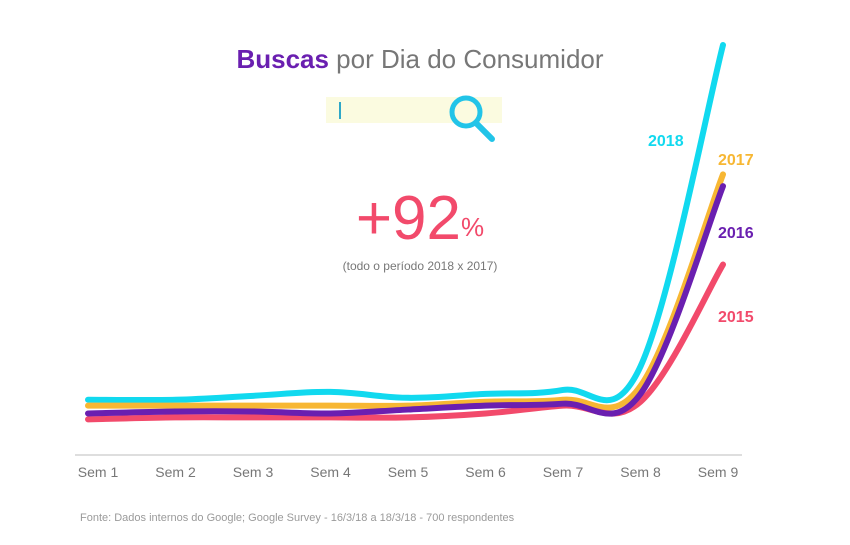  I want to click on x-tick-label: Sem 7, so click(563, 472).